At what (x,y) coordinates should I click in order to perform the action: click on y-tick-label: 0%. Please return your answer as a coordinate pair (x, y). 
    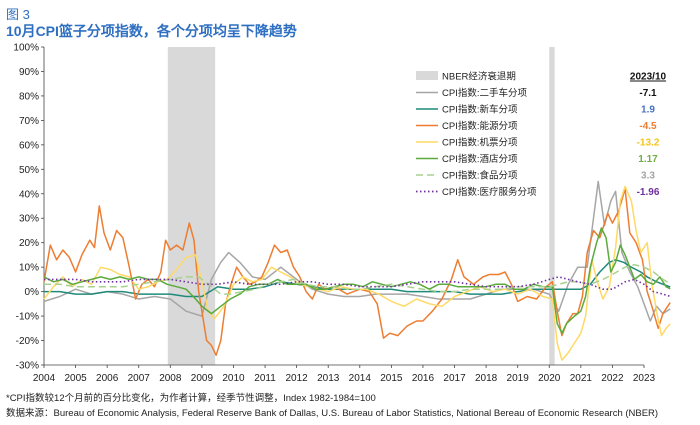
    Looking at the image, I should click on (32, 292).